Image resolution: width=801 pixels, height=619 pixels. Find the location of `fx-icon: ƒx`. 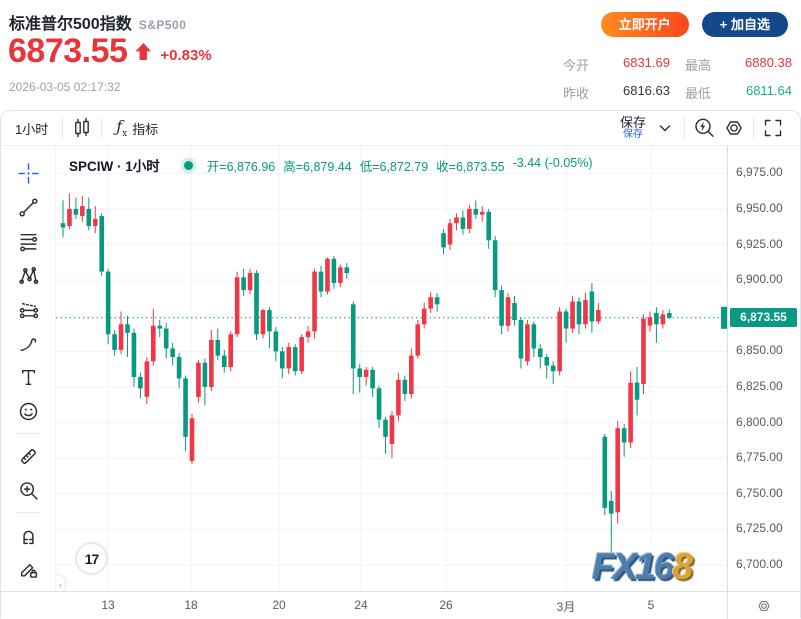

fx-icon: ƒx is located at coordinates (122, 128).